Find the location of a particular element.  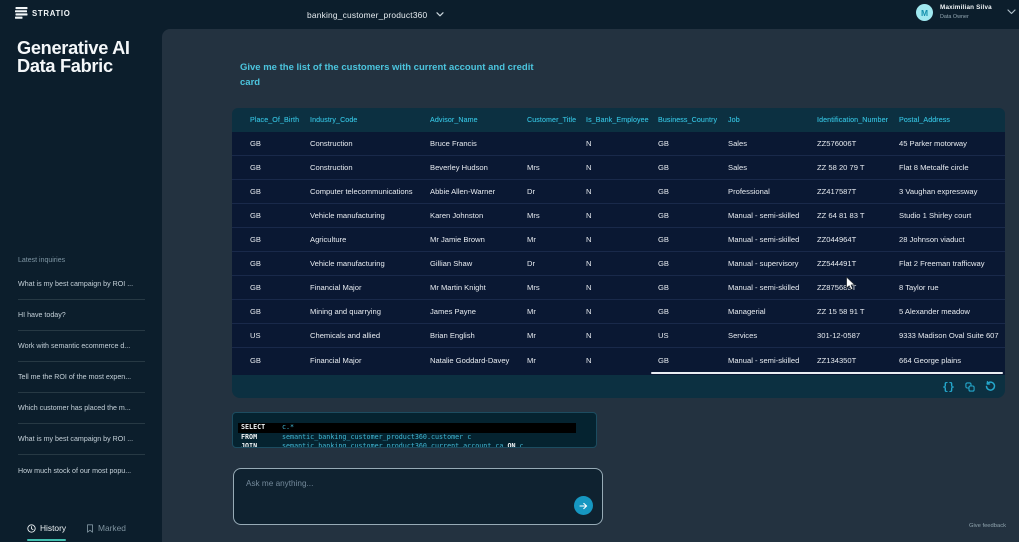

table-cell: Mrs is located at coordinates (533, 215).